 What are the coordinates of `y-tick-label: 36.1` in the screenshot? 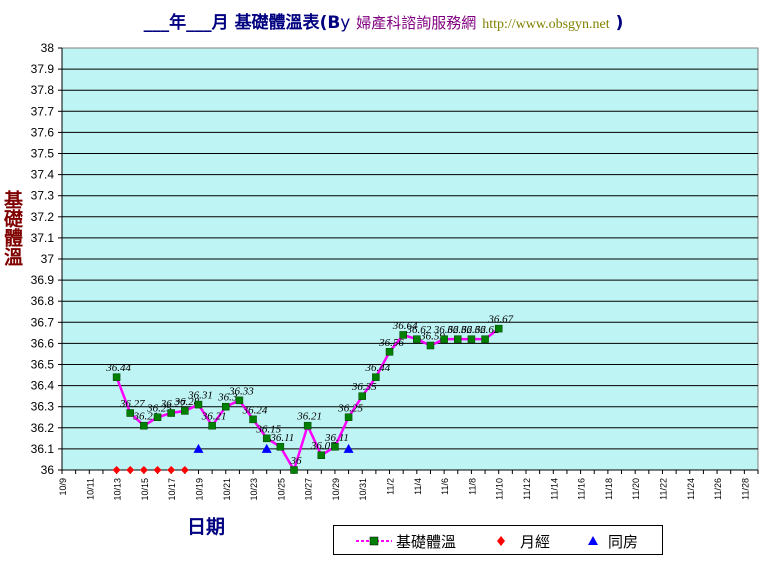 It's located at (43, 449).